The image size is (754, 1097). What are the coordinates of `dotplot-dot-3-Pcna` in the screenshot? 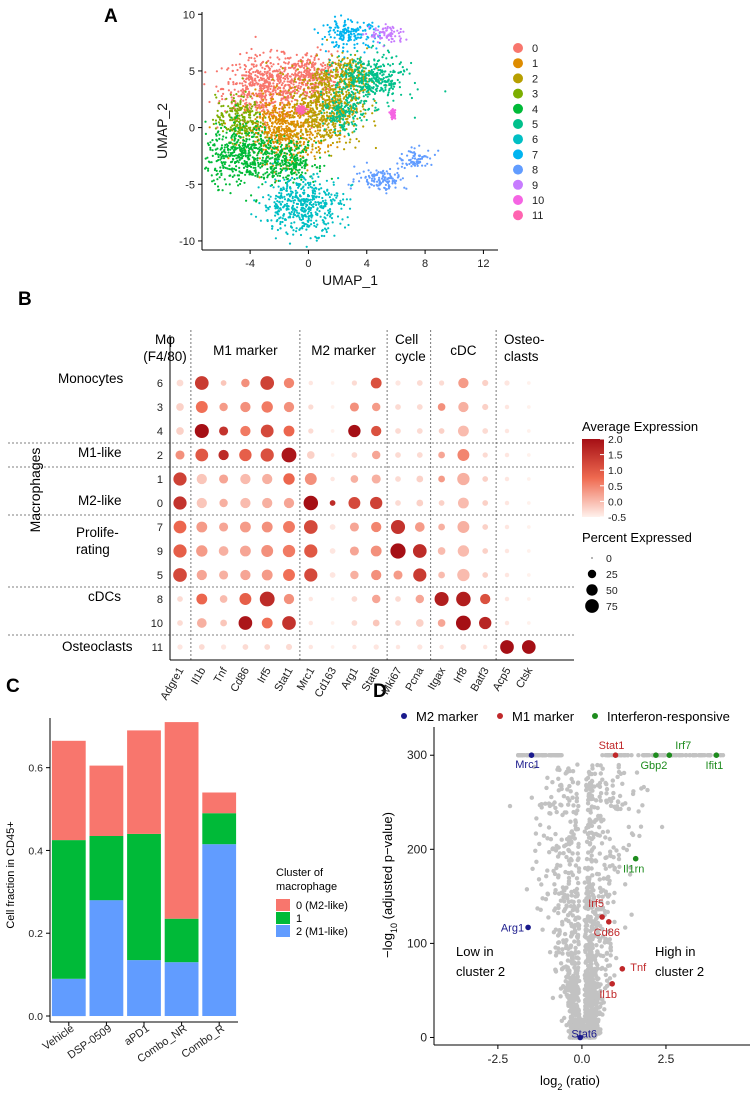 It's located at (419, 407).